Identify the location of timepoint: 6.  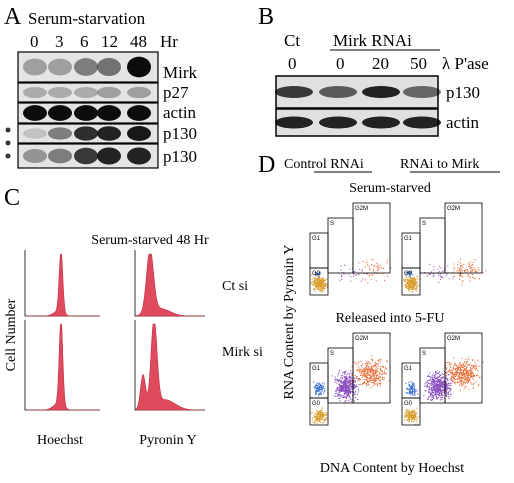
(84, 41).